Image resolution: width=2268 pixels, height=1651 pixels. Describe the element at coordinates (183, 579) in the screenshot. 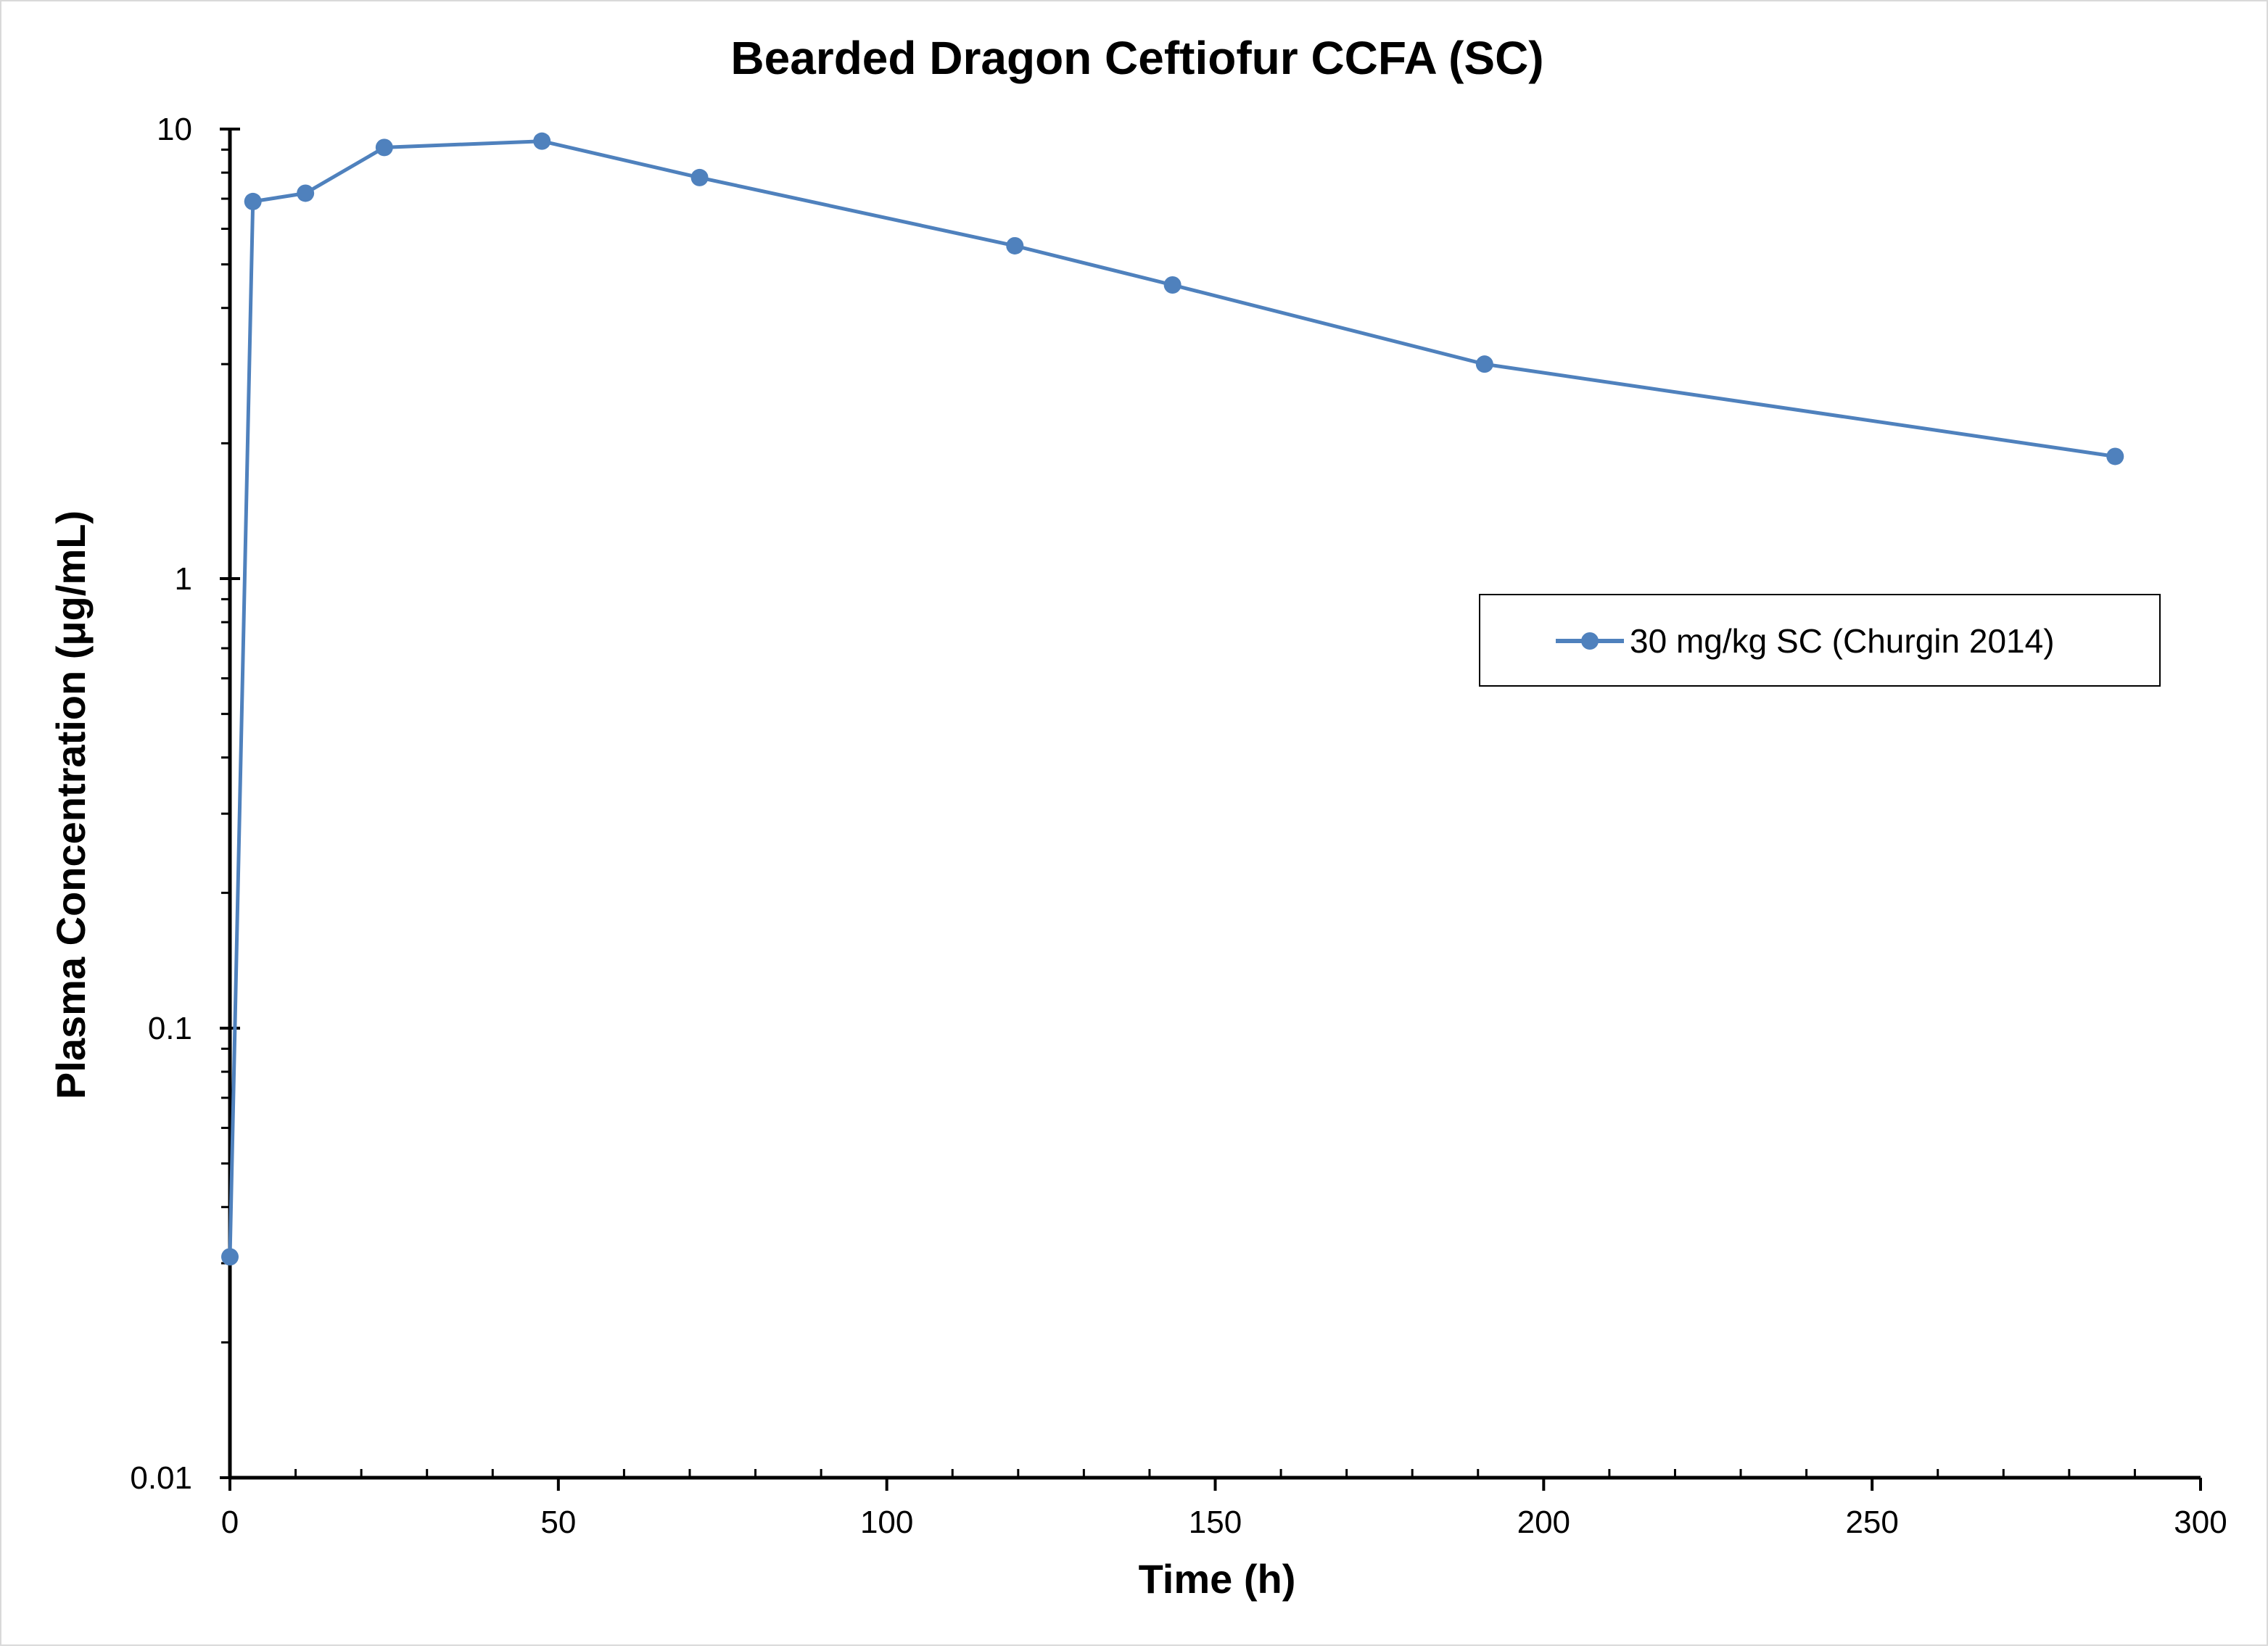

I see `y-tick-label: 1` at that location.